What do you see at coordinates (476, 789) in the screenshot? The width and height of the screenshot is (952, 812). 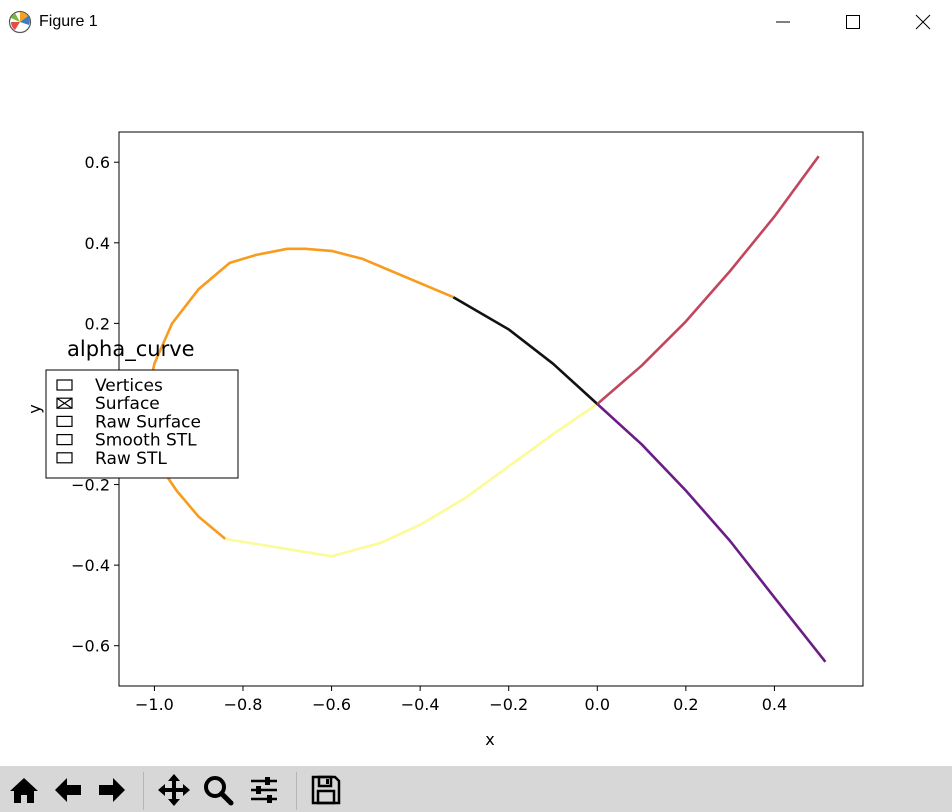 I see `navigation-toolbar` at bounding box center [476, 789].